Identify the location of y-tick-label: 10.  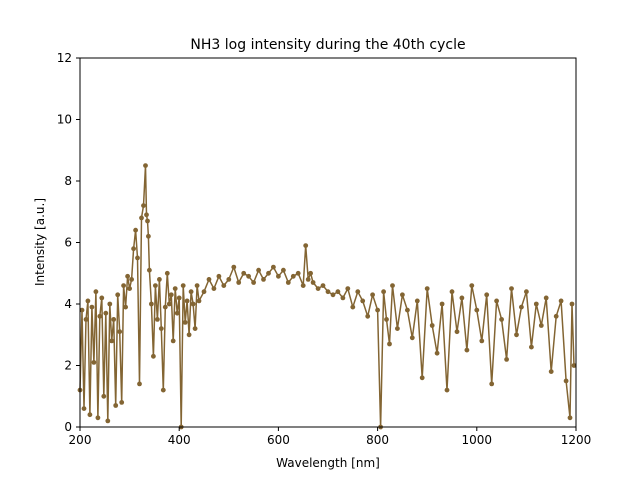
(64, 120).